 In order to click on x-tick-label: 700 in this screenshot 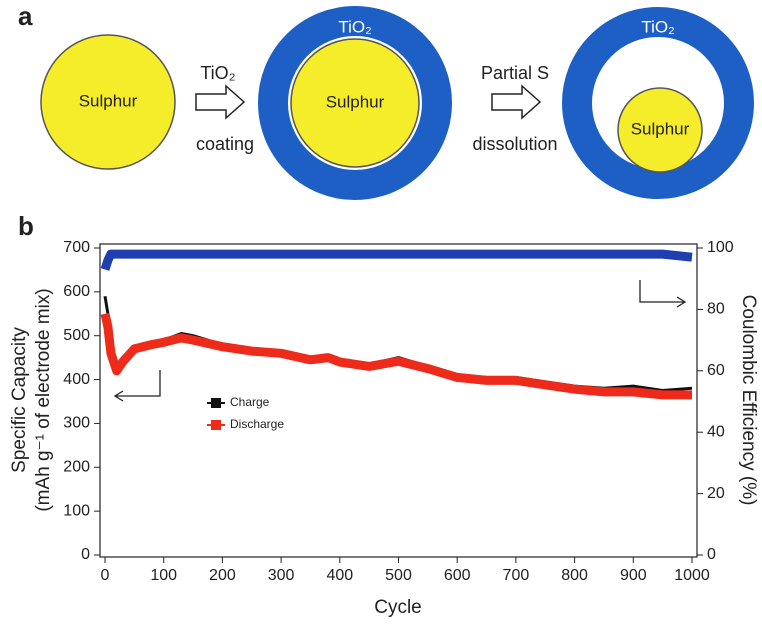, I will do `click(516, 575)`.